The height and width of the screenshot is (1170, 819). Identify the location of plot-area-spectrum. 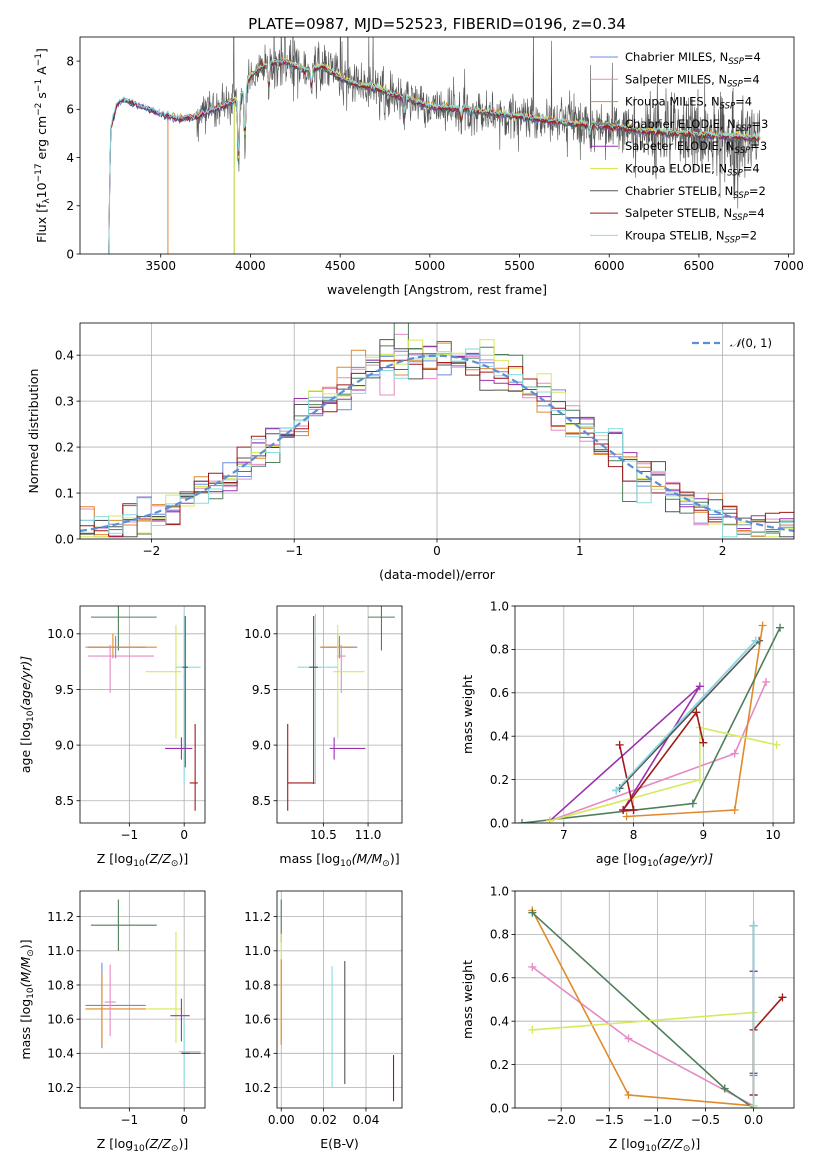
(434, 145).